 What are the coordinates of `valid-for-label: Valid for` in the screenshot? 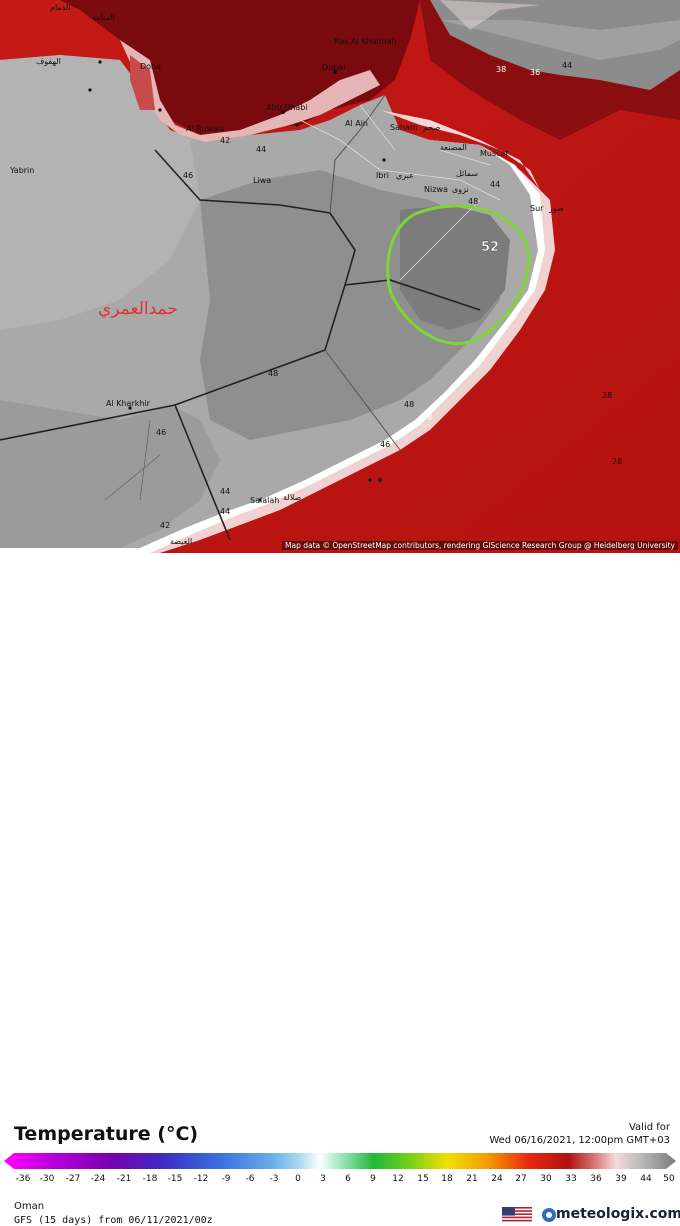 It's located at (649, 1127).